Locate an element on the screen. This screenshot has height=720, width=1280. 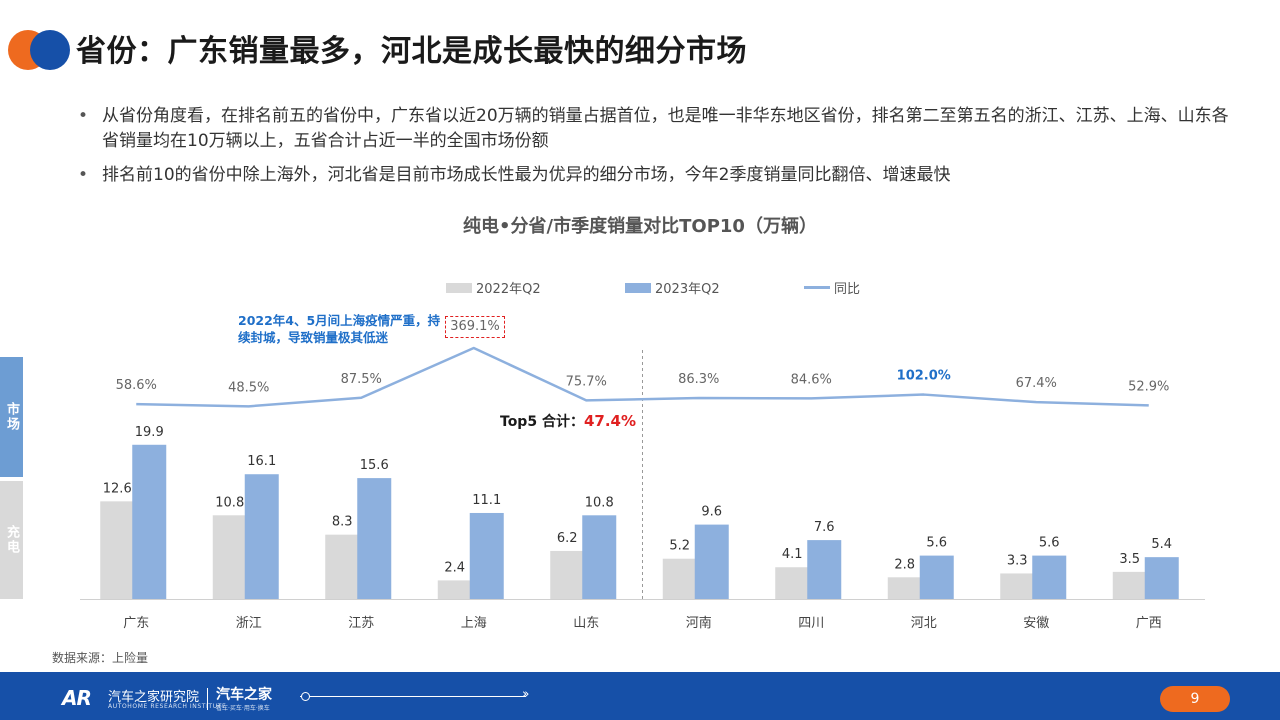
data-label-2023: 16.1 is located at coordinates (261, 461).